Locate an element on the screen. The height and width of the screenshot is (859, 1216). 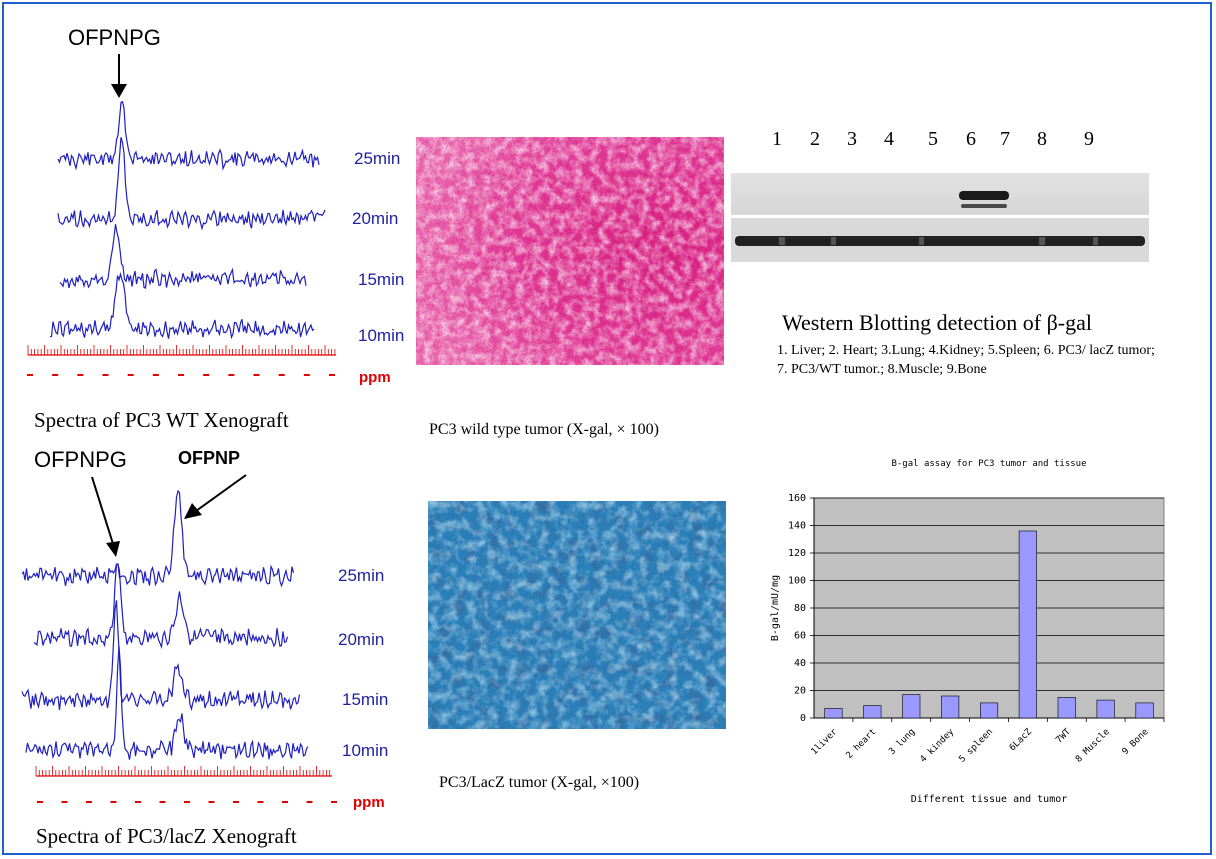
bottom-time-25: 25min is located at coordinates (361, 575).